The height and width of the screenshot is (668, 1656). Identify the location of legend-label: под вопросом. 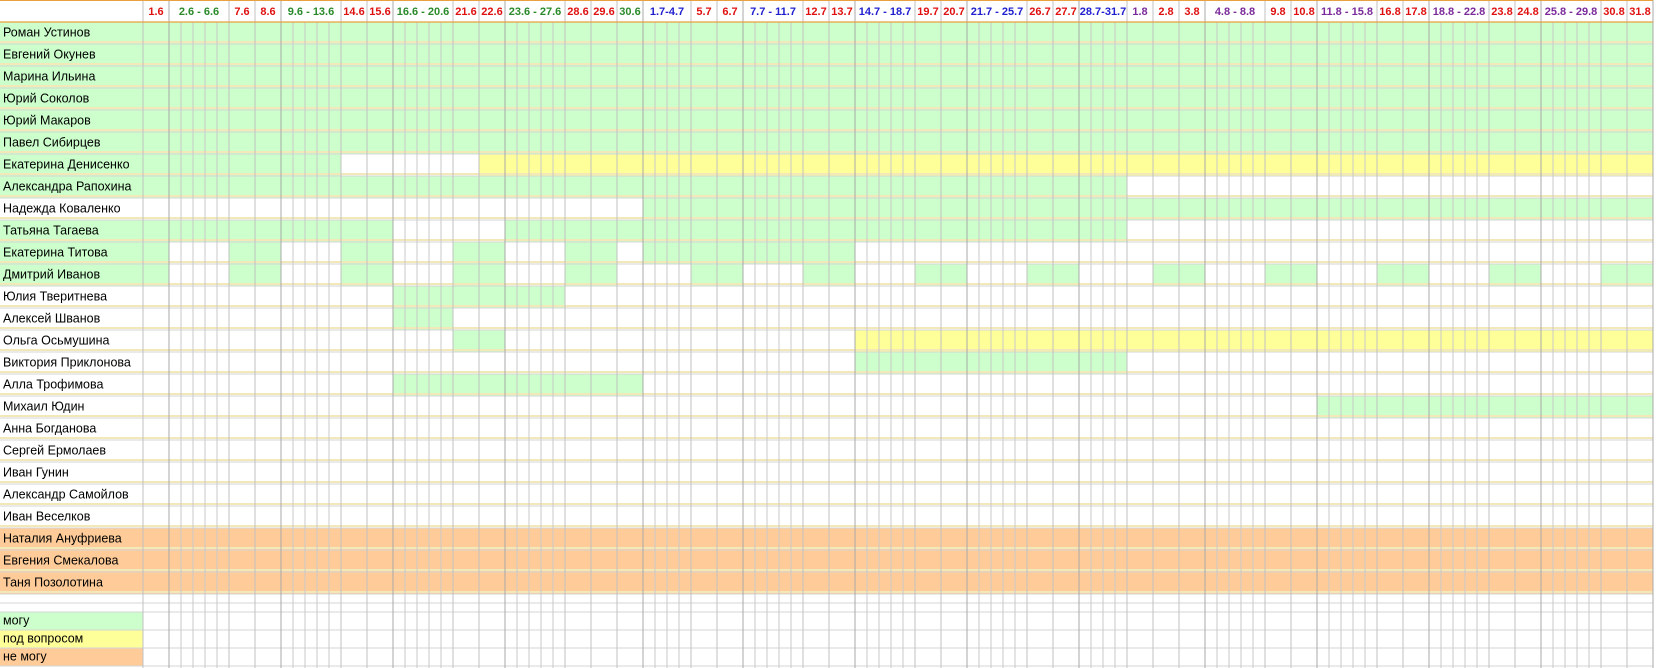
(43, 638).